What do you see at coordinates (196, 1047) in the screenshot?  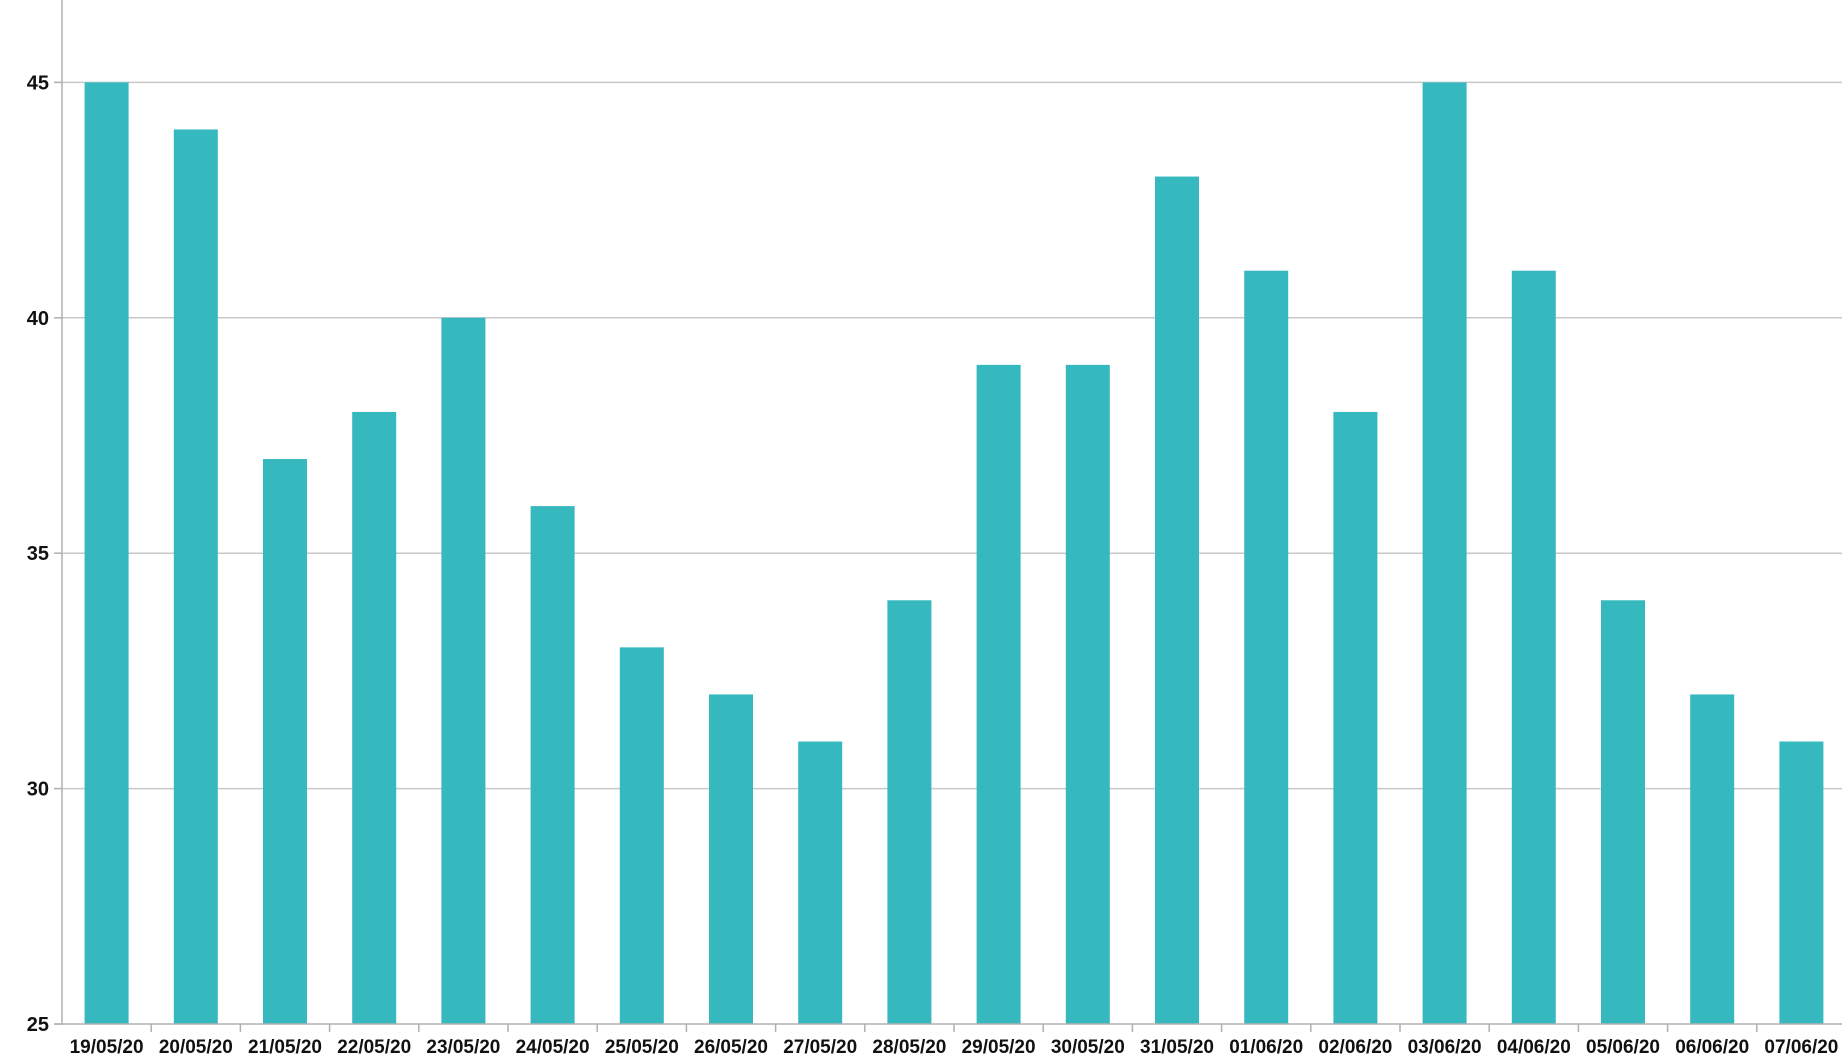 I see `x-tick-label: 20/05/20` at bounding box center [196, 1047].